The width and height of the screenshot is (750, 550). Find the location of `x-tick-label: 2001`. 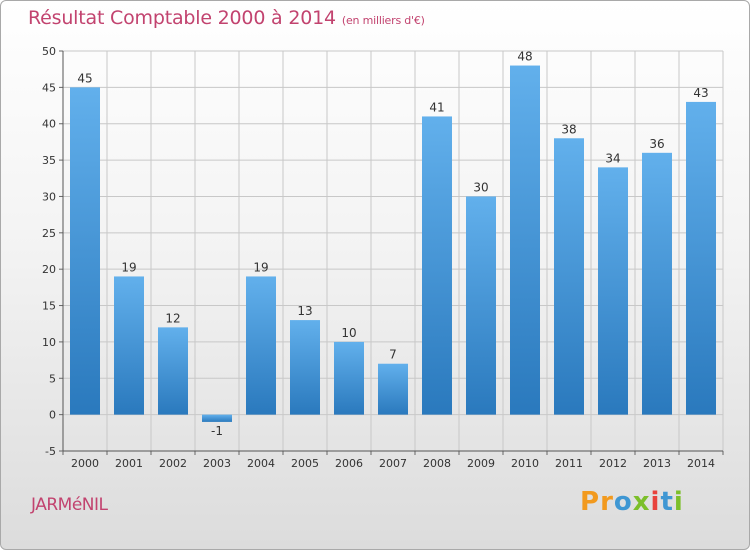

x-tick-label: 2001 is located at coordinates (129, 463).